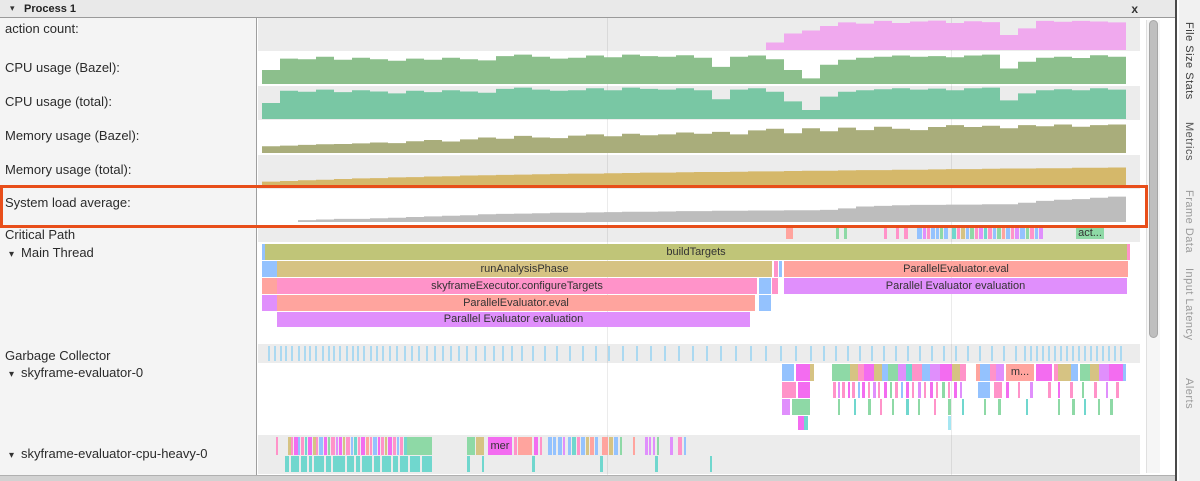 Image resolution: width=1200 pixels, height=481 pixels. What do you see at coordinates (513, 319) in the screenshot?
I see `flame-slice-ParallelEvaluatorevaluation: Parallel Evaluator evaluation` at bounding box center [513, 319].